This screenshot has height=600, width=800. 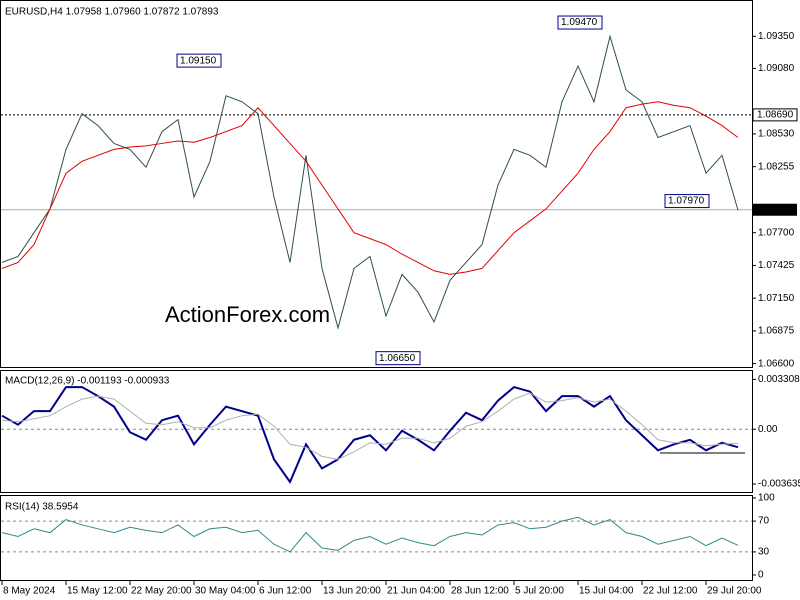 What do you see at coordinates (779, 484) in the screenshot?
I see `y-tick-label: -0.003635` at bounding box center [779, 484].